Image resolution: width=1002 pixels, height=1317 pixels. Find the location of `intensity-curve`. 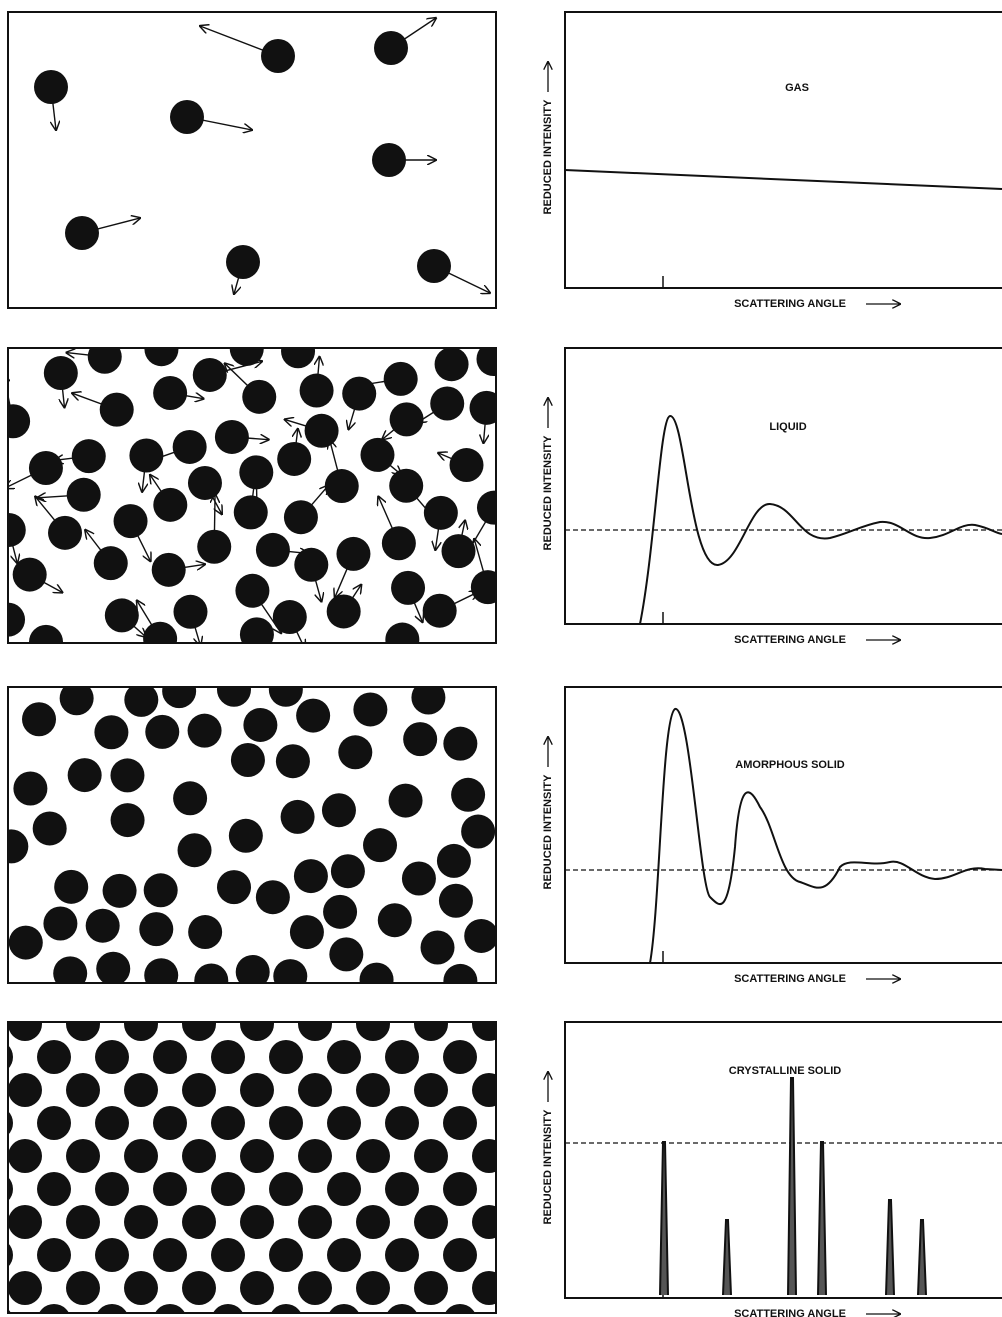

intensity-curve is located at coordinates (820, 520).